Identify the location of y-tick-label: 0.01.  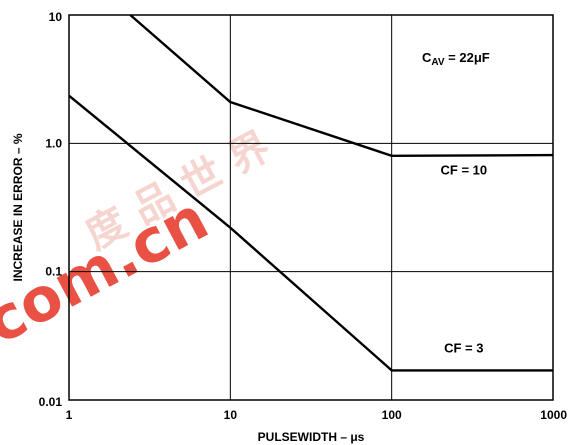
(51, 402).